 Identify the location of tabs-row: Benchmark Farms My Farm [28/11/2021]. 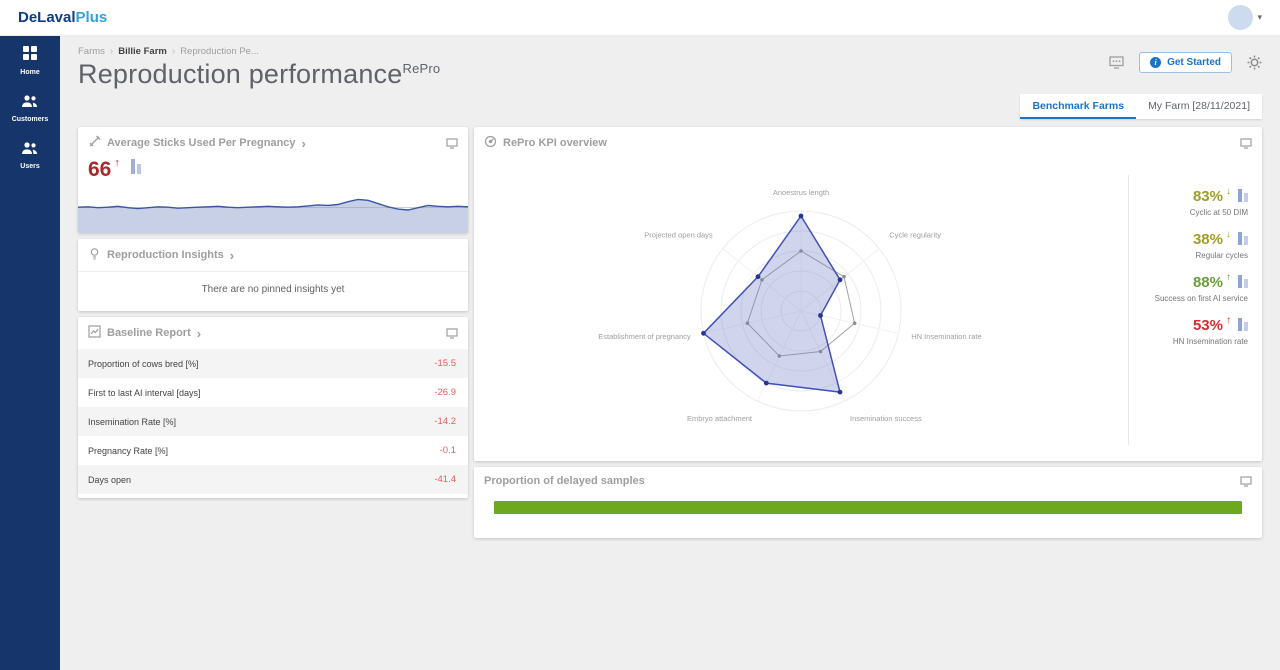
(670, 106).